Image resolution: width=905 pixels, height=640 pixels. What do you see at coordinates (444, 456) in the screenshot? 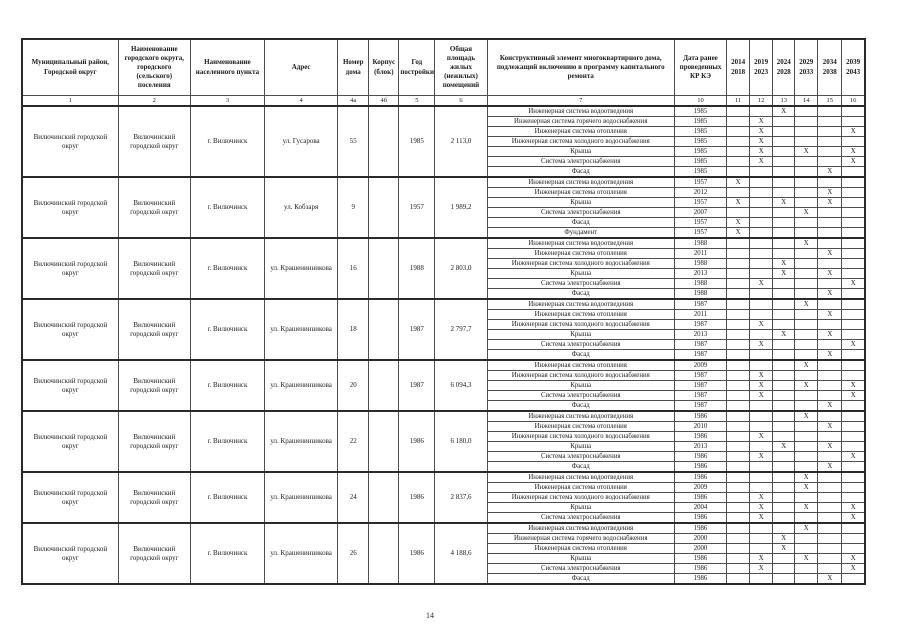
I see `table-row: Система электроснабжения 1986 X X` at bounding box center [444, 456].